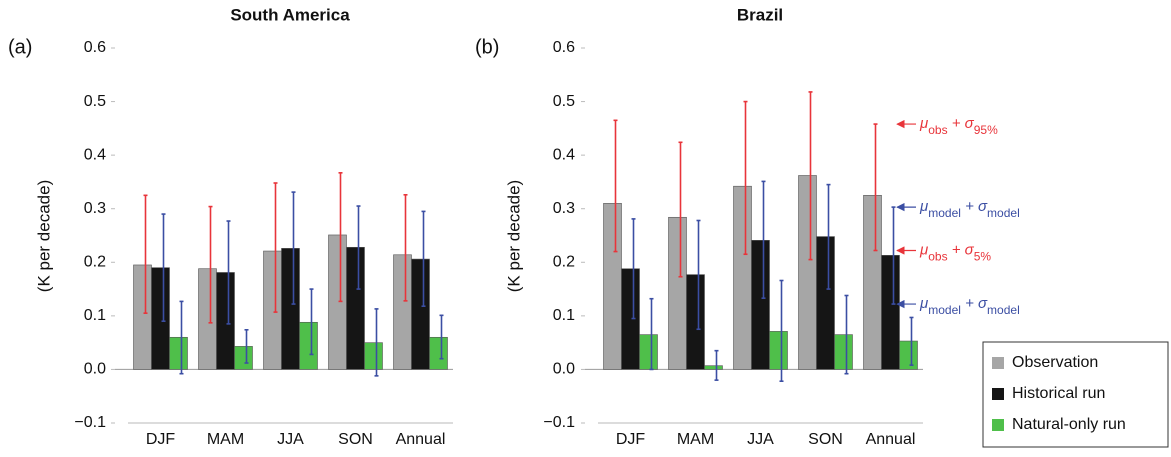 Image resolution: width=1171 pixels, height=457 pixels. I want to click on annotation: μobs + σ95%, so click(958, 126).